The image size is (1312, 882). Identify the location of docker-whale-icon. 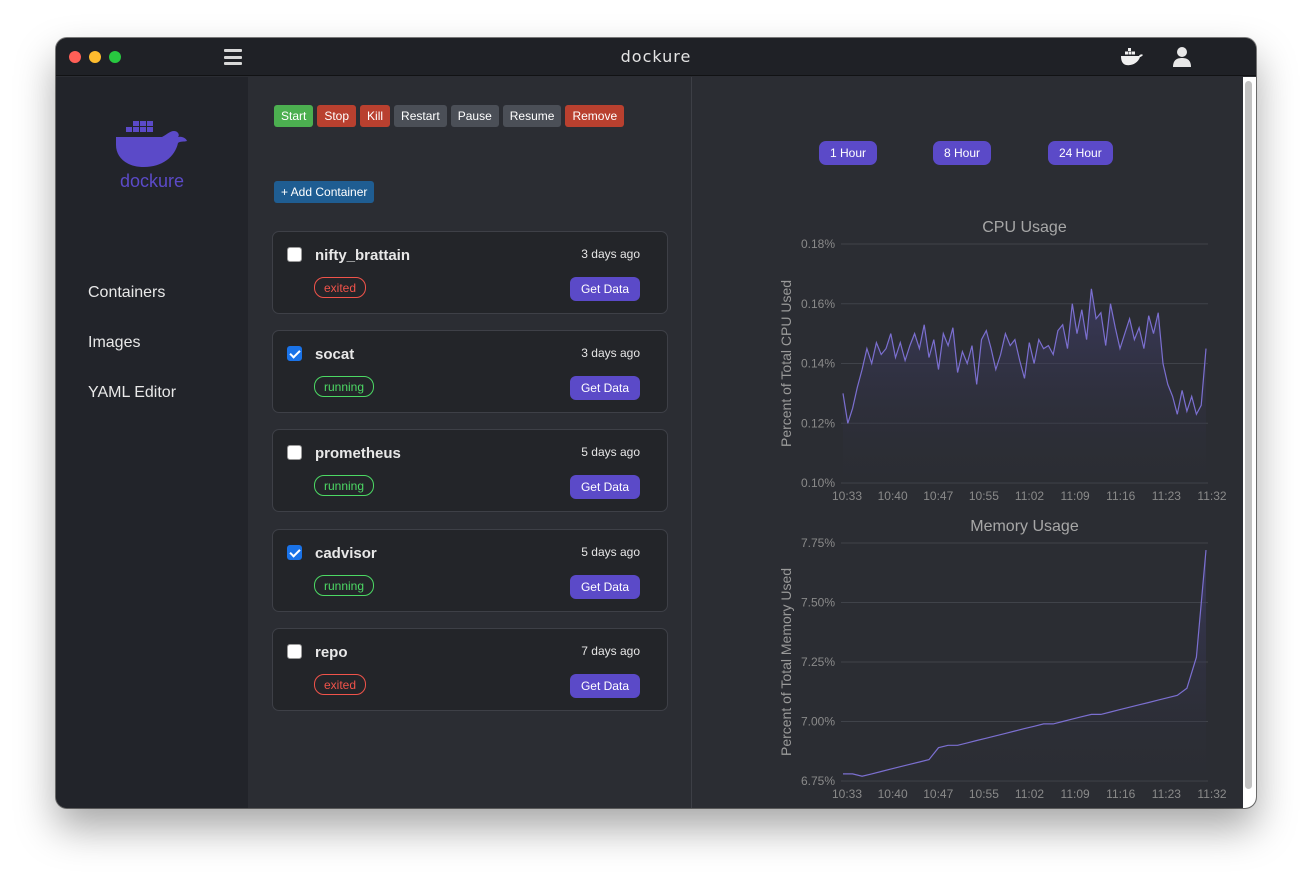
(1132, 57).